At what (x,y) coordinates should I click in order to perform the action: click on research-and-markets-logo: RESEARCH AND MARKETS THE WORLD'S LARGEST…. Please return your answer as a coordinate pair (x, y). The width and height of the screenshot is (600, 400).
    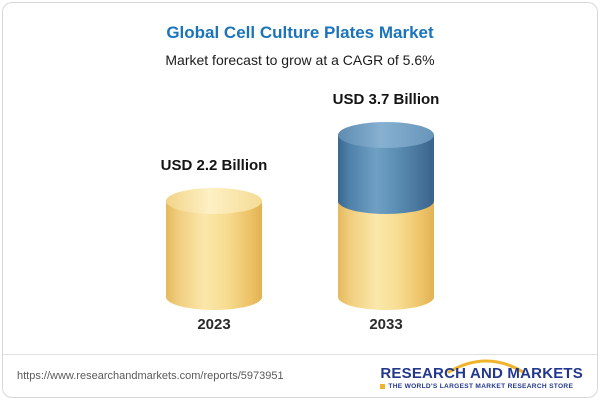
    Looking at the image, I should click on (481, 374).